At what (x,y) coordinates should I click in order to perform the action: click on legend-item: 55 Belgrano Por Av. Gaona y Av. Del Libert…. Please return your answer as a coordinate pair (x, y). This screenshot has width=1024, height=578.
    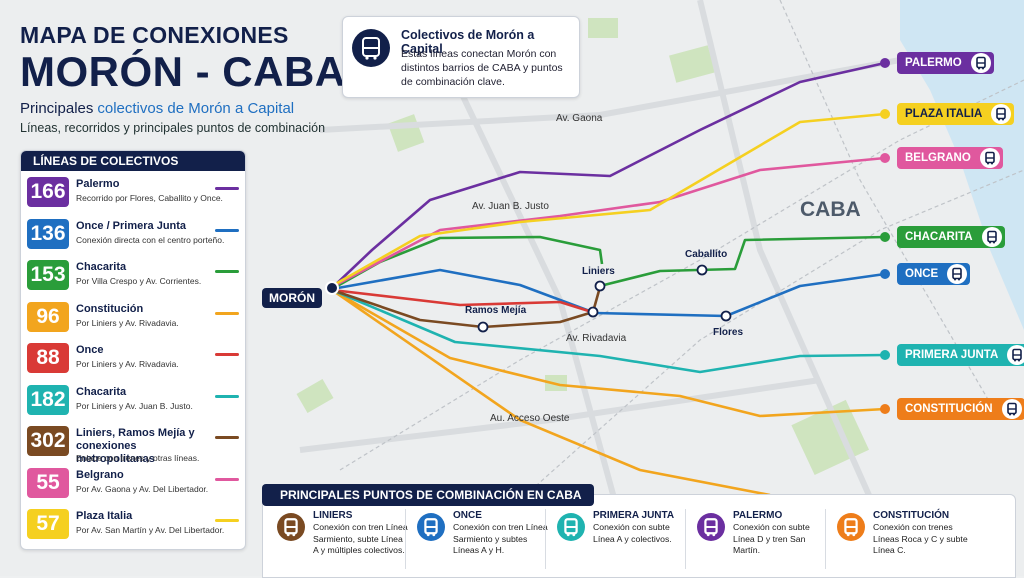
    Looking at the image, I should click on (134, 485).